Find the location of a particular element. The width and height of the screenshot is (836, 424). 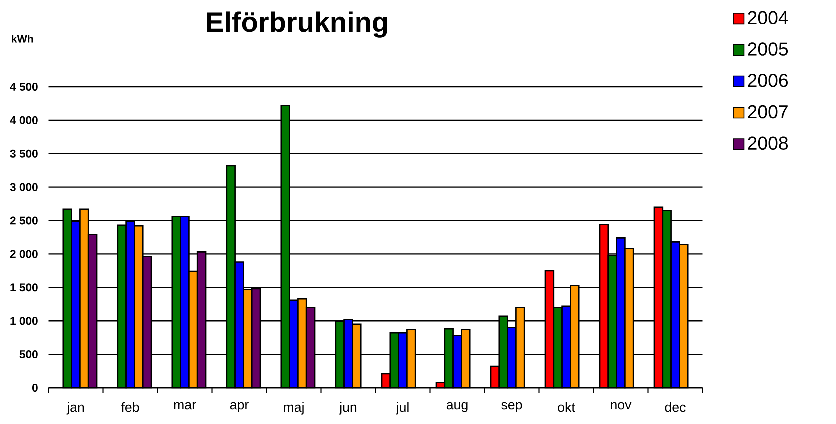

x-tick-label: jun is located at coordinates (348, 408).